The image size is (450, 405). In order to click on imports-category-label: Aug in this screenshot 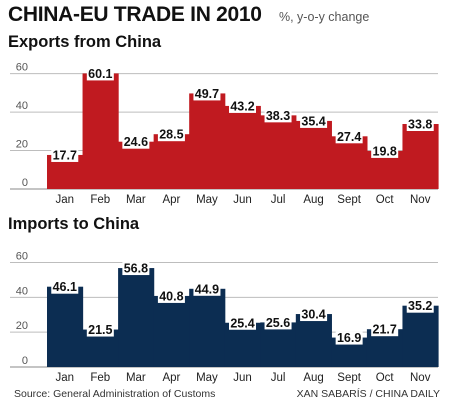, I will do `click(313, 378)`.